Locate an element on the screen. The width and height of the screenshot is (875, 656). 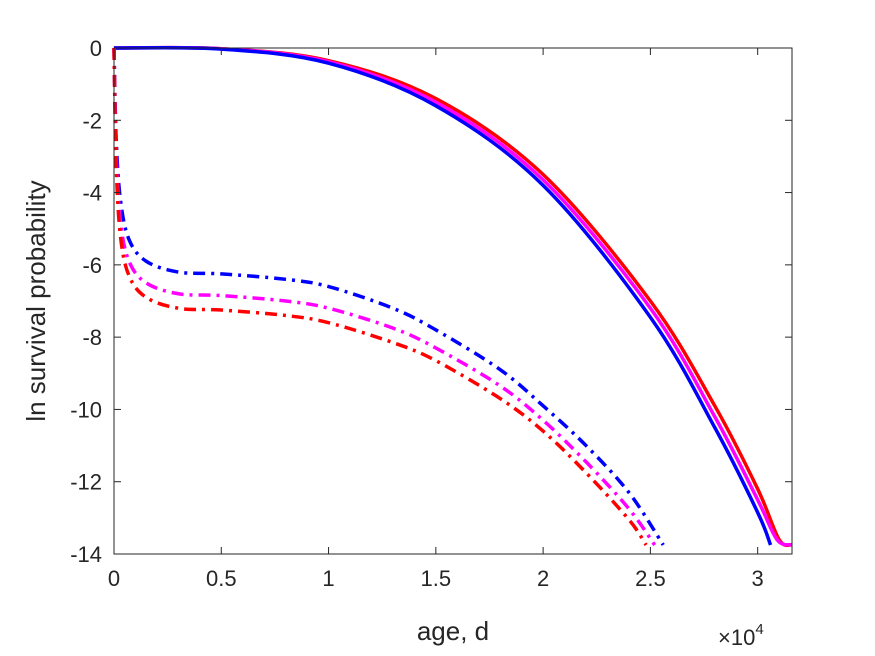
y-tick-label: -2 is located at coordinates (92, 120).